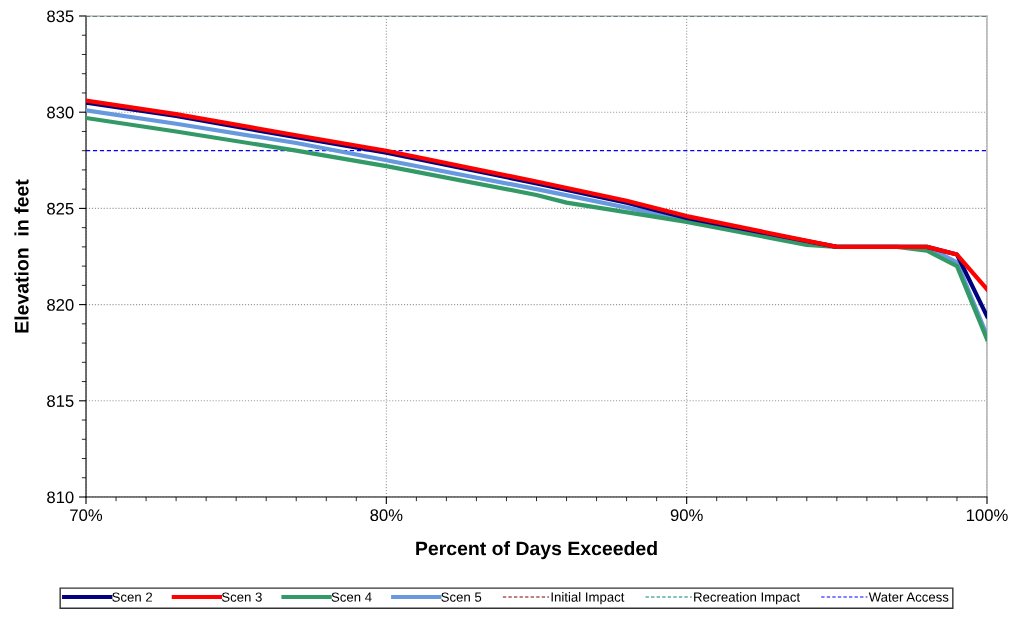 Image resolution: width=1013 pixels, height=618 pixels. Describe the element at coordinates (536, 550) in the screenshot. I see `x-axis-title: Percent of Days Exceeded` at that location.